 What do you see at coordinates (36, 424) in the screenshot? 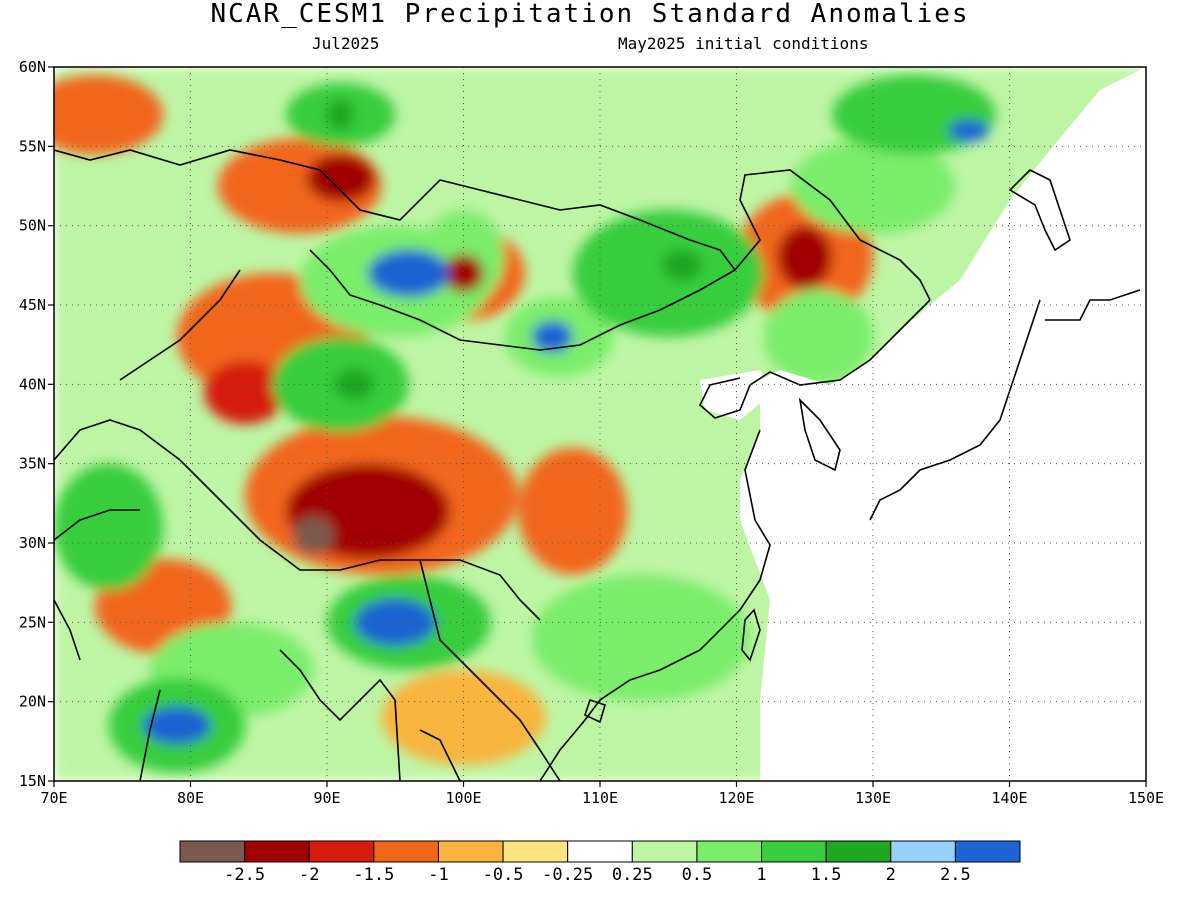
I see `latitude-ticks: 60N 55N 50N 45N 40N 35N 30N 25N 20N 15N` at bounding box center [36, 424].